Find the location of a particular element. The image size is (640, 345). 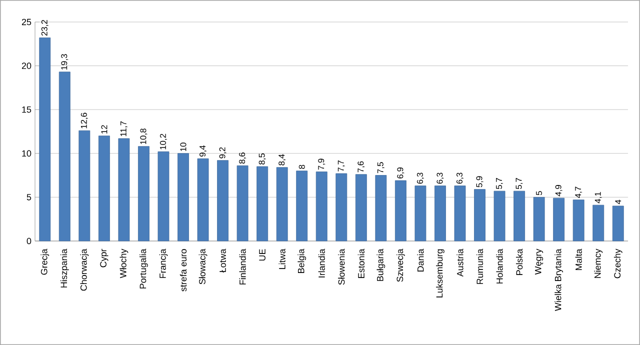

x-tick-label: UE is located at coordinates (262, 255).